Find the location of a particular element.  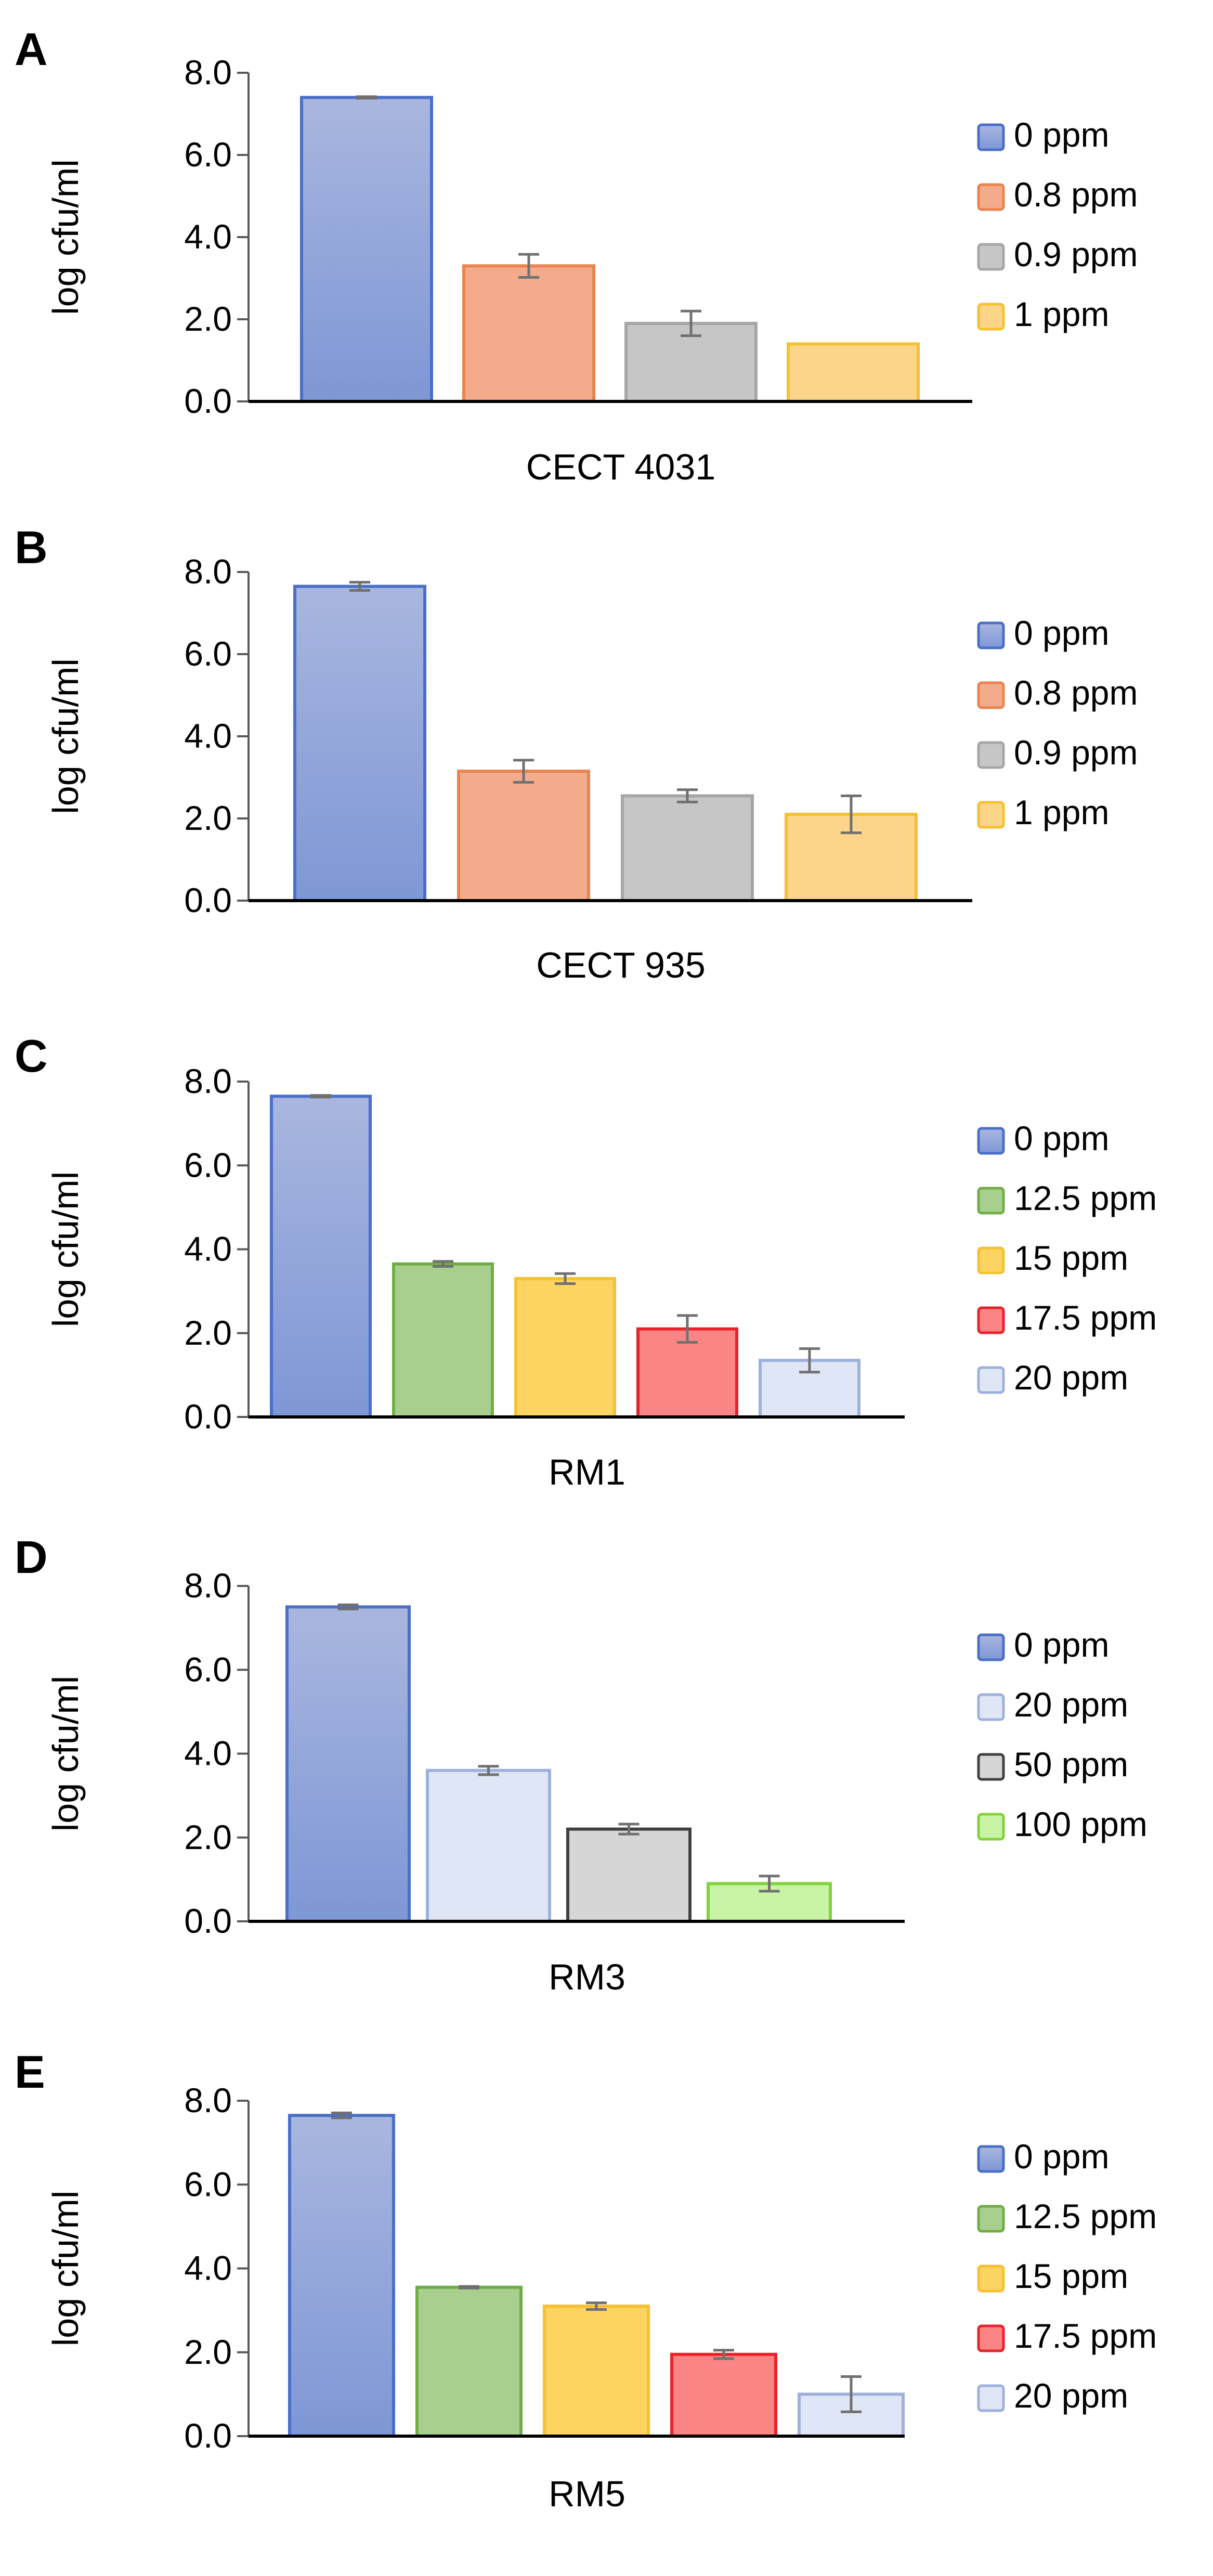

legend-label: 20 ppm is located at coordinates (1071, 1704).